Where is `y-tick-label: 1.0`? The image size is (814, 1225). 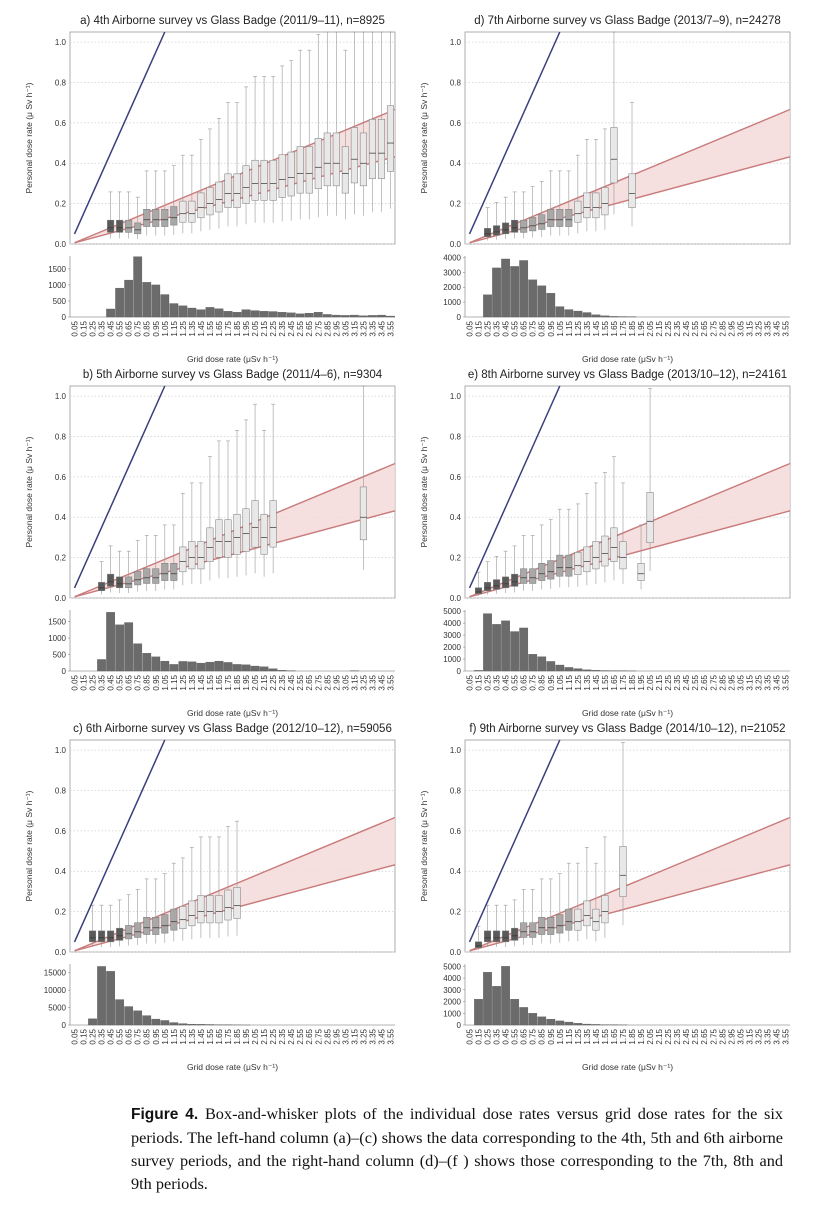
y-tick-label: 1.0 is located at coordinates (61, 750).